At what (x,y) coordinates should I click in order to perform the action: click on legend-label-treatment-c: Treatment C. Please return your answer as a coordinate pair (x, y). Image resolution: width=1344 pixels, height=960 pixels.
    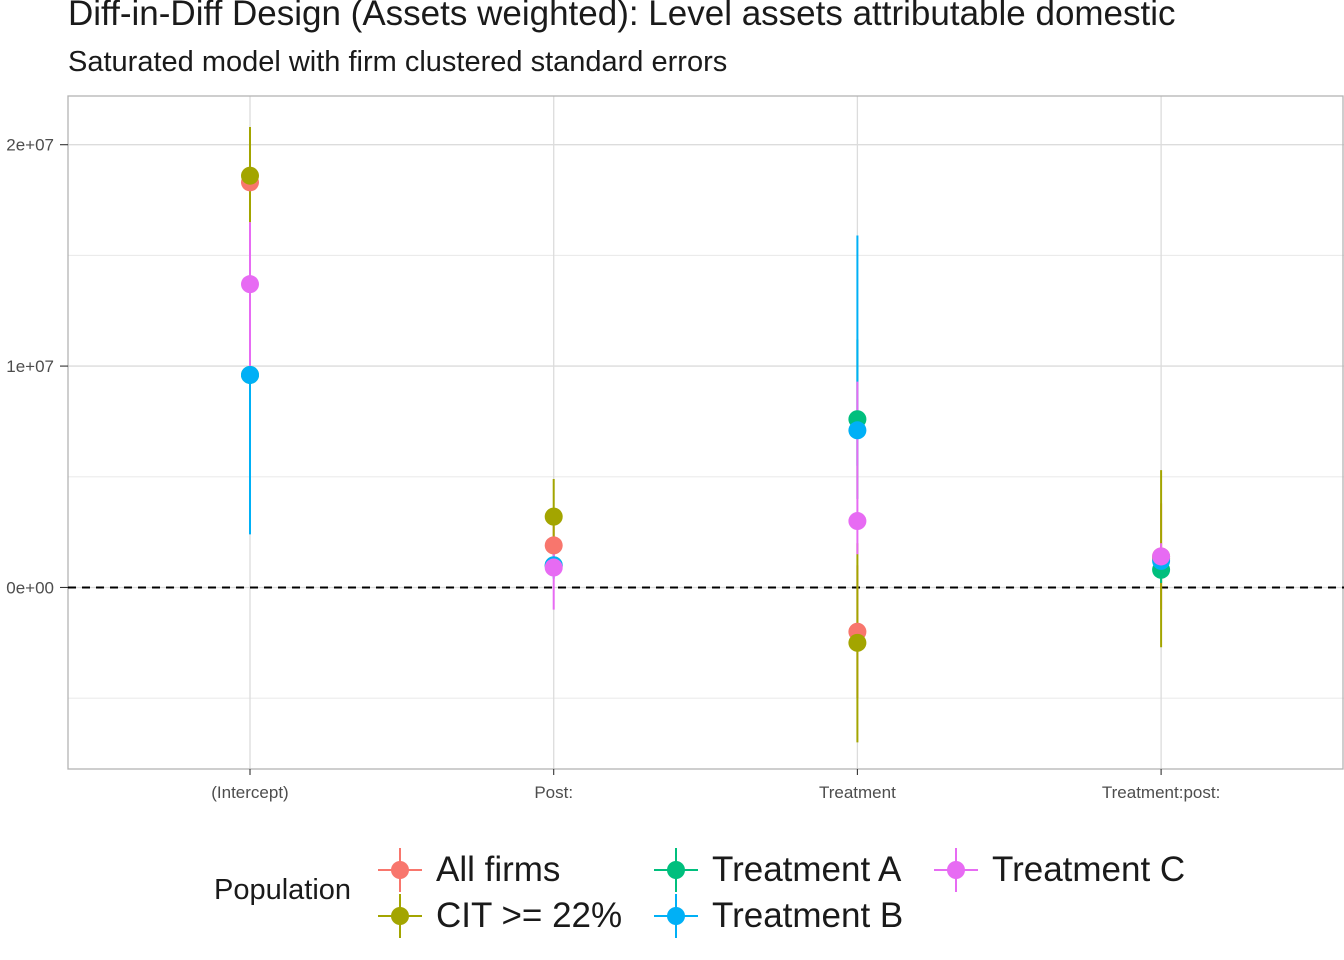
    Looking at the image, I should click on (1089, 869).